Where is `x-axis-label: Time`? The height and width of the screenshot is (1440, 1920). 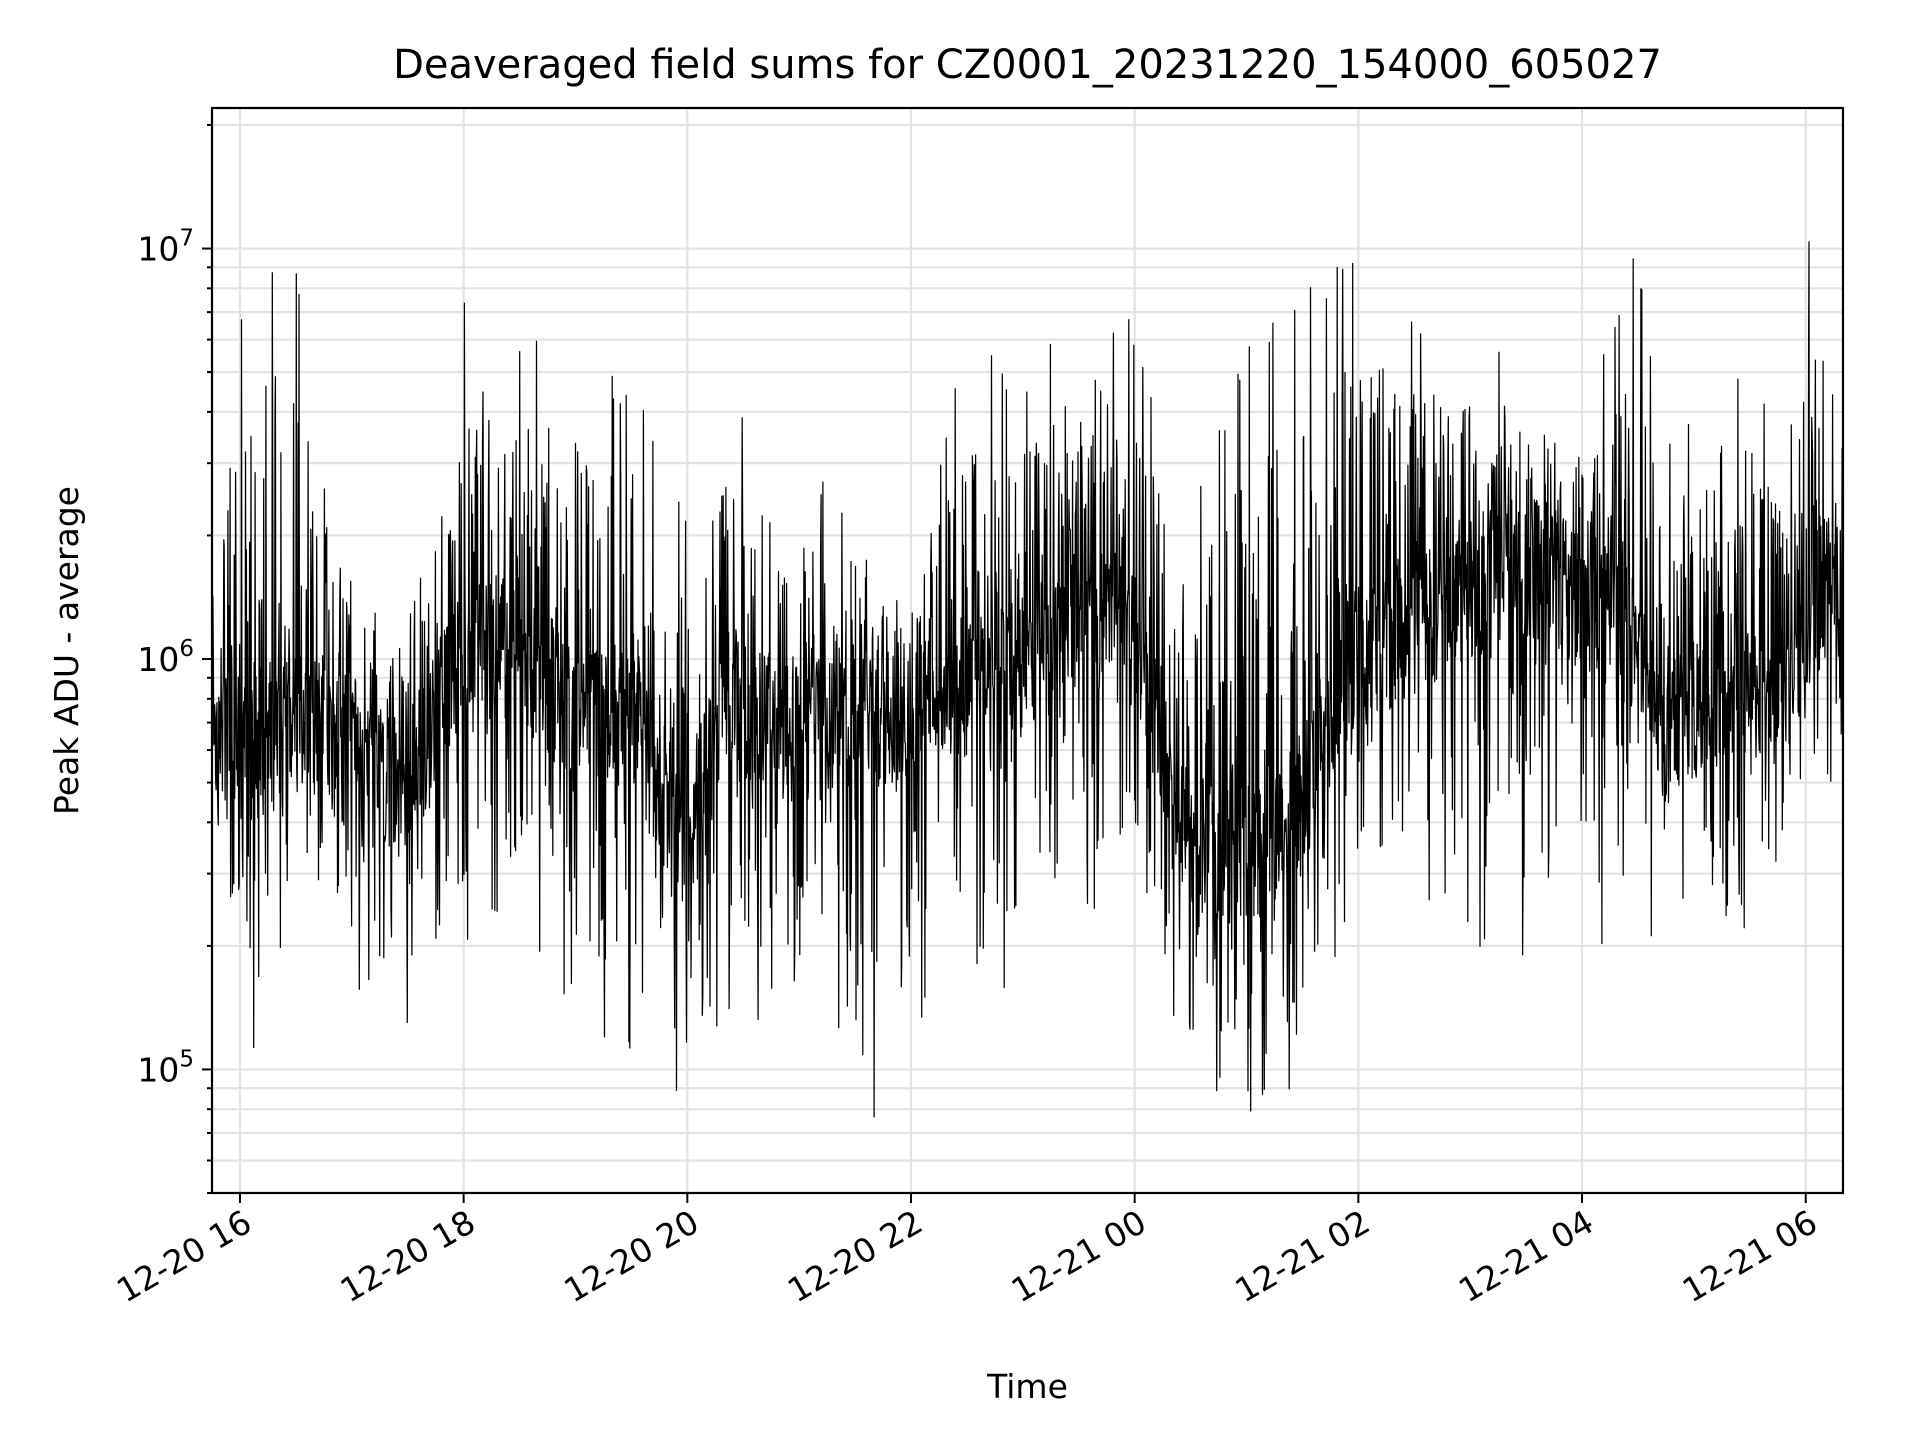
x-axis-label: Time is located at coordinates (1027, 1386).